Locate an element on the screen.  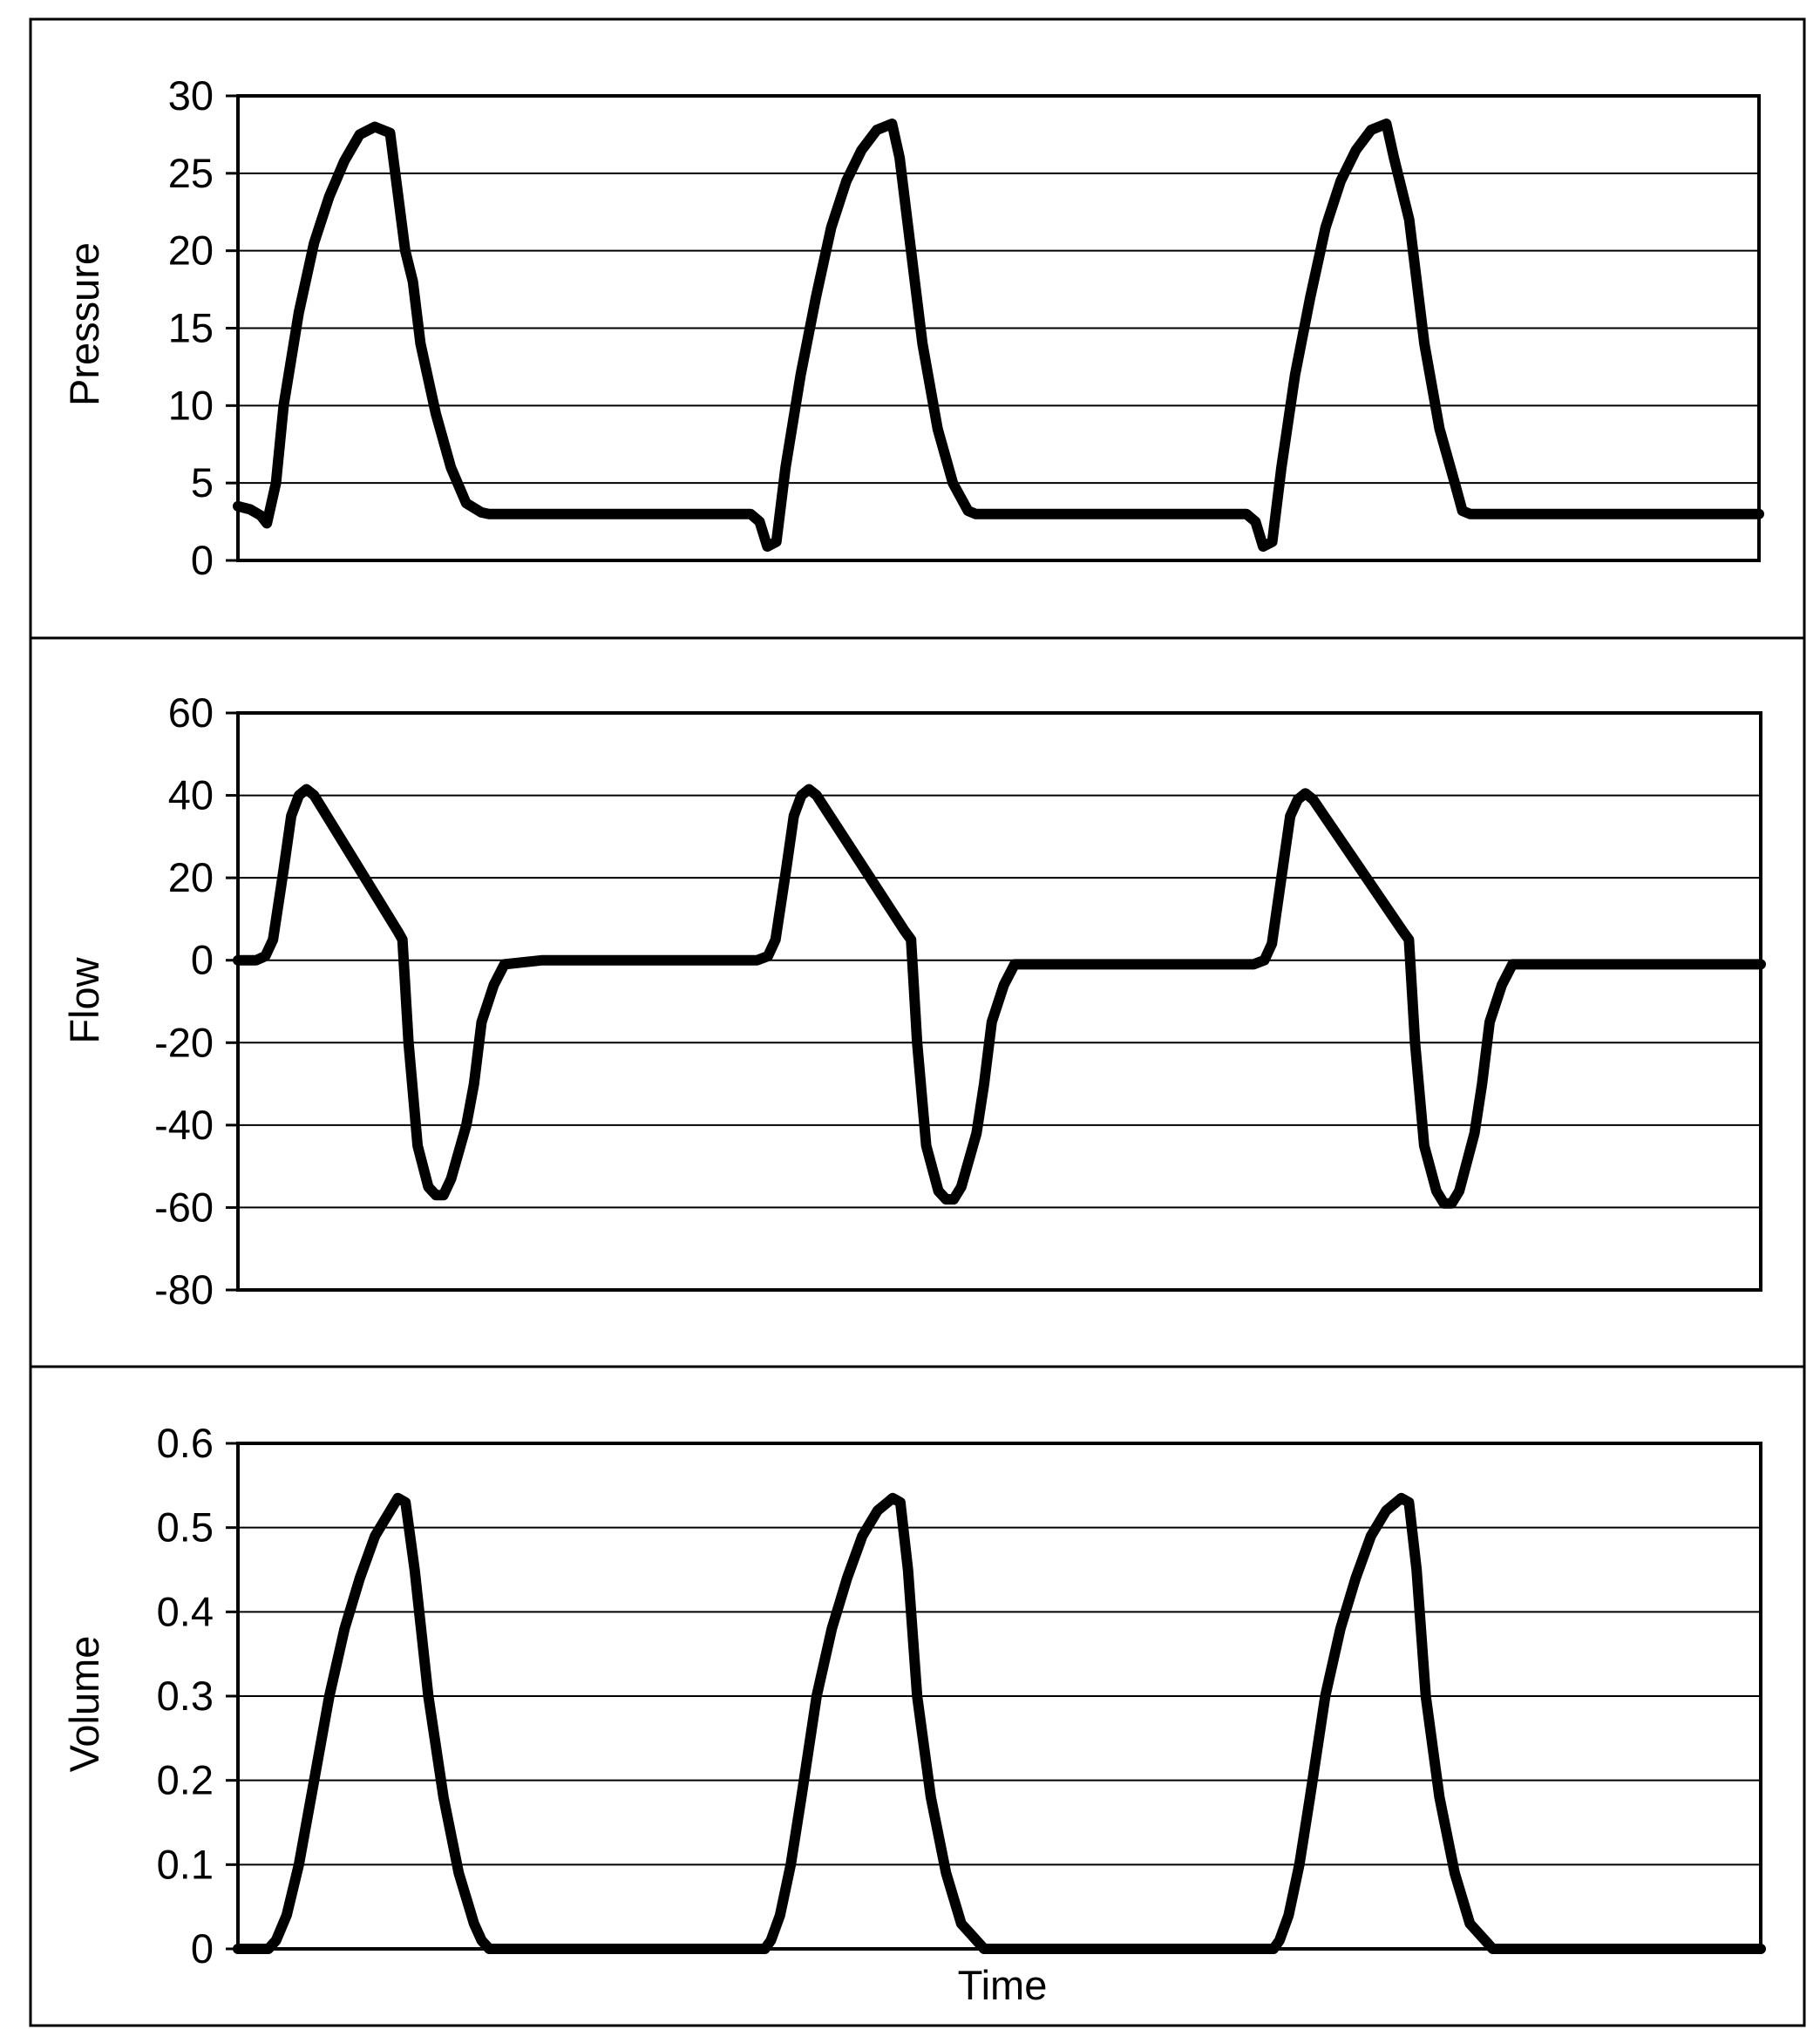
volume-y-tick-label: 0.6 is located at coordinates (185, 1443).